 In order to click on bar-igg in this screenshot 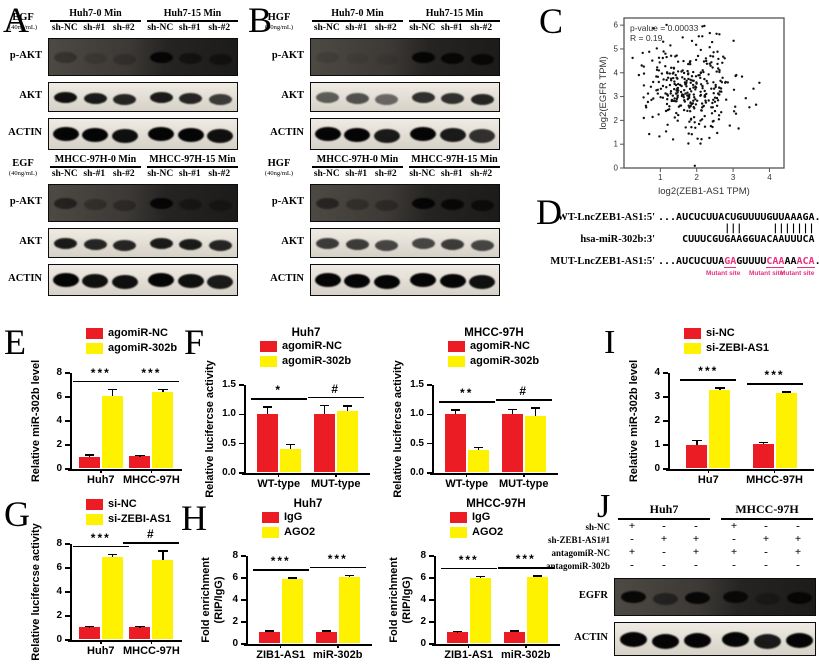, I will do `click(269, 637)`.